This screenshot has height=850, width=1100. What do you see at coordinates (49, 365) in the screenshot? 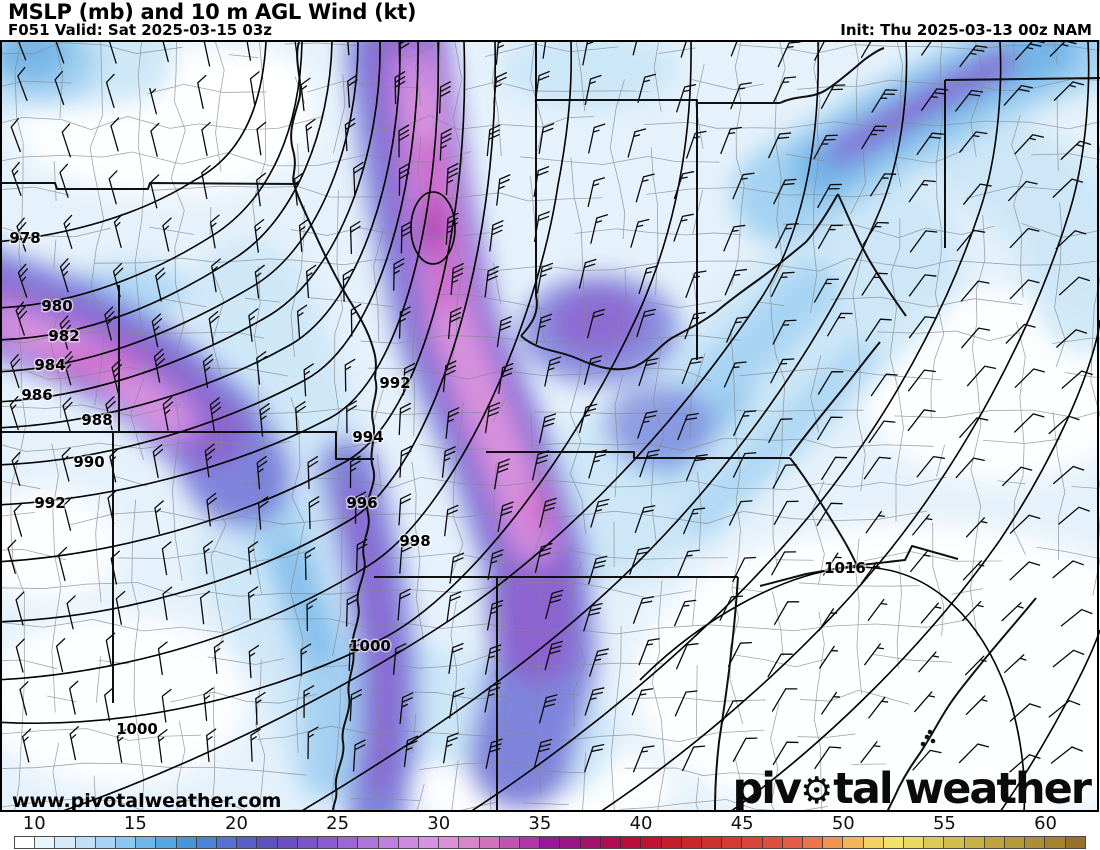
I see `isobar-label: 984` at bounding box center [49, 365].